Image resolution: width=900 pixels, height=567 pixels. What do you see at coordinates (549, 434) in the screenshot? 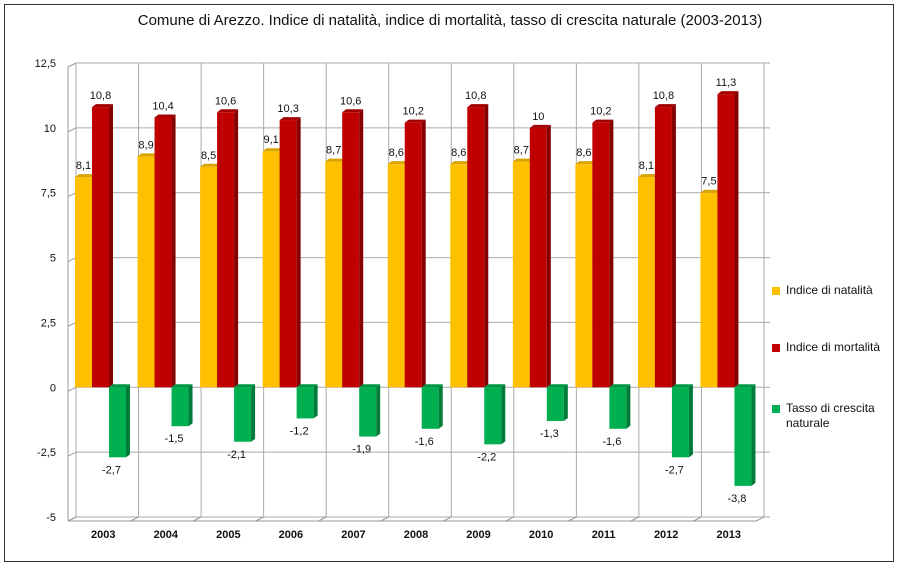
I see `data-label: -1,3` at bounding box center [549, 434].